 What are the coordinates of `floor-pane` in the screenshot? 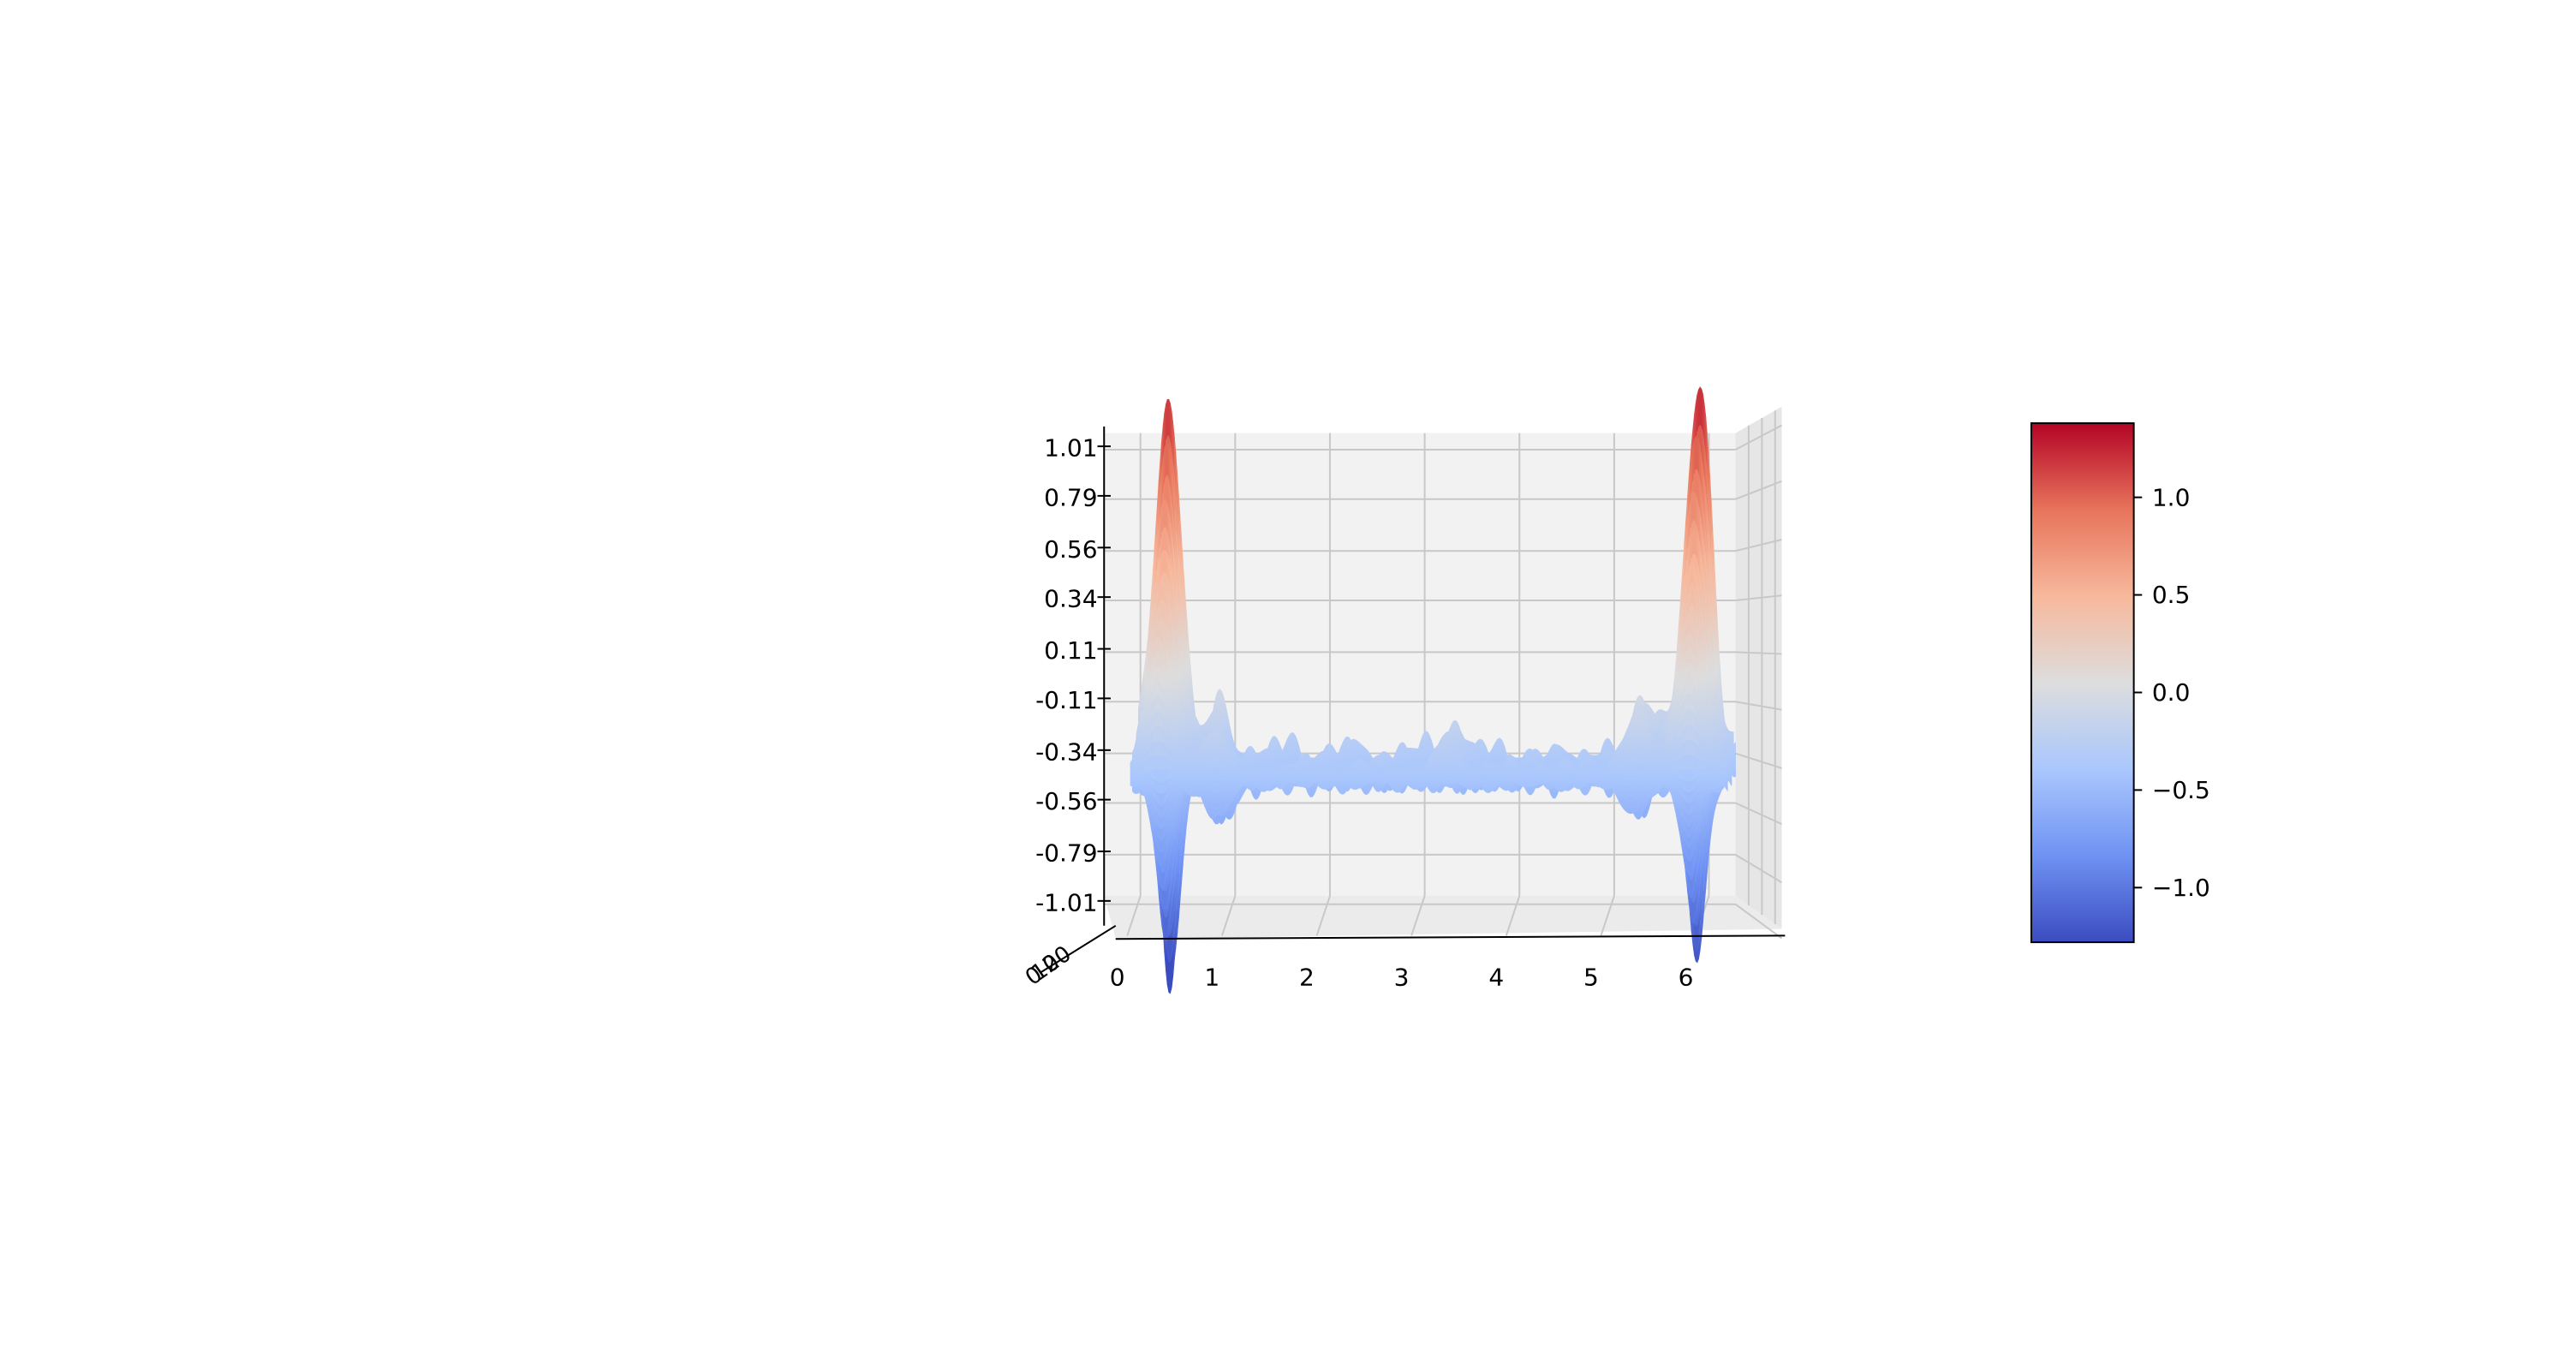 It's located at (1442, 918).